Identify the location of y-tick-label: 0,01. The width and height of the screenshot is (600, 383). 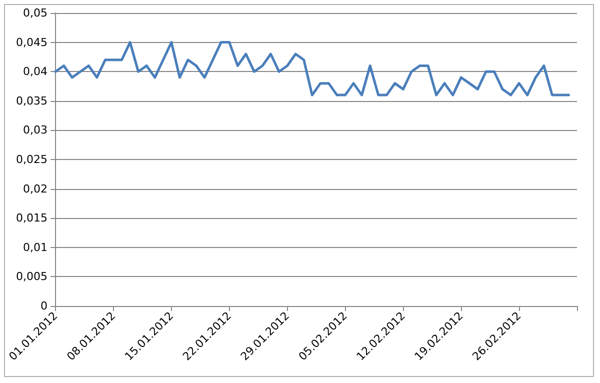
(35, 247).